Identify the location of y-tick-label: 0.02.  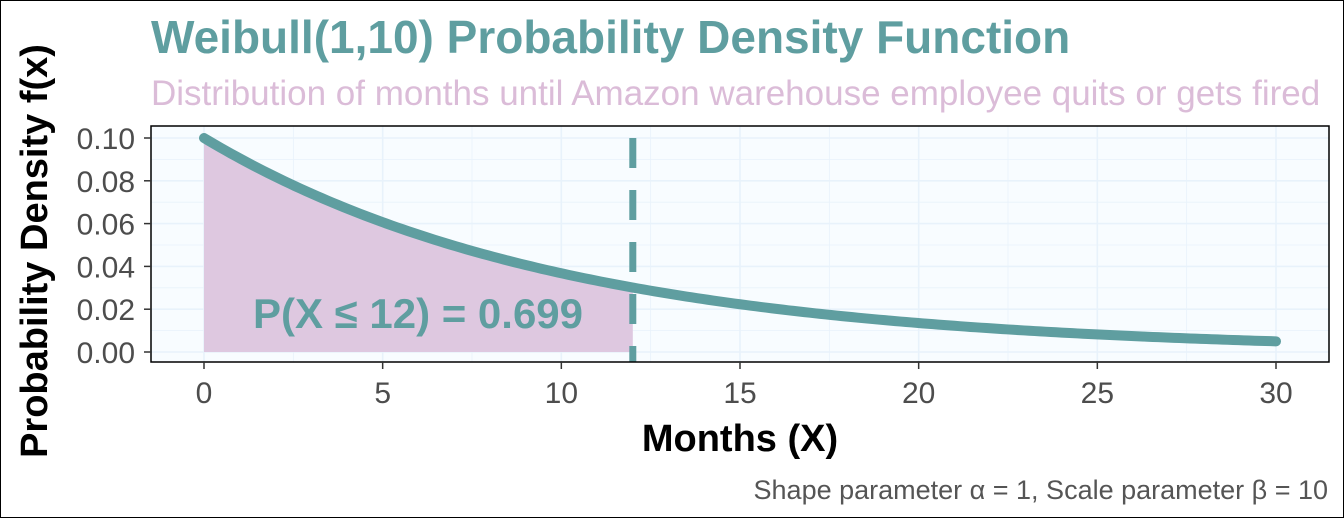
(106, 310).